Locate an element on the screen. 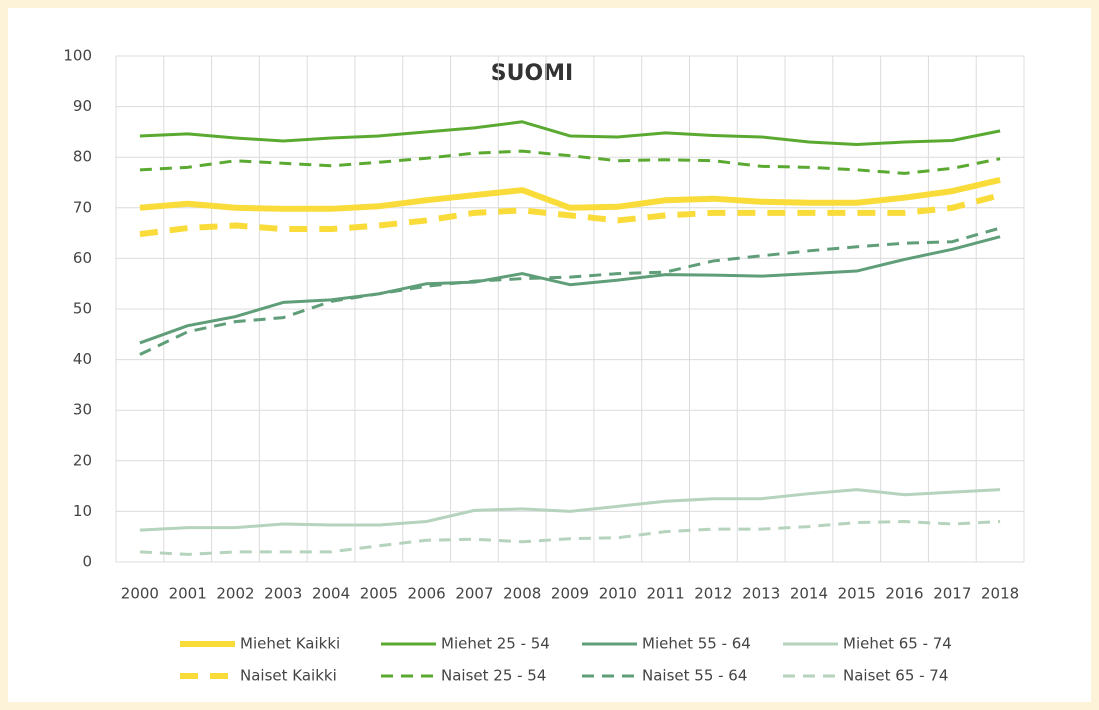 This screenshot has height=710, width=1099. x-tick-label: 2009 is located at coordinates (570, 594).